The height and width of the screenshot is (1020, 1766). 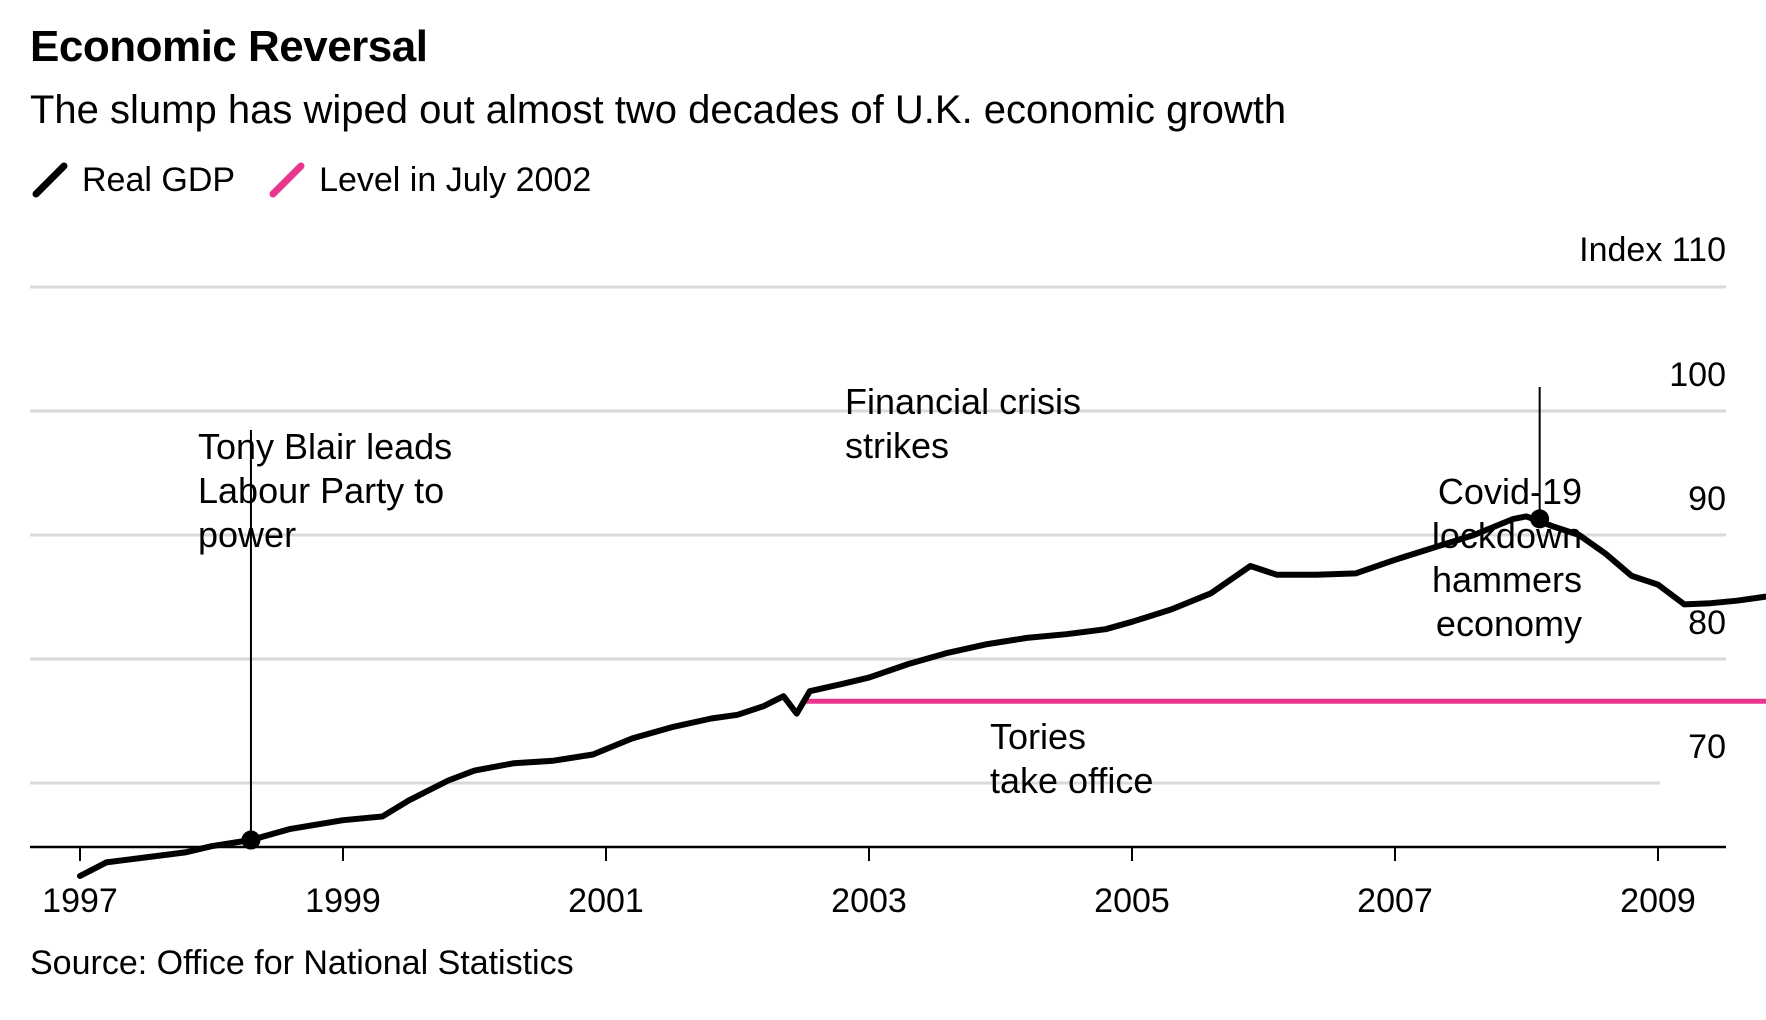 I want to click on legend-swatch-real-gdp-icon, so click(x=50, y=180).